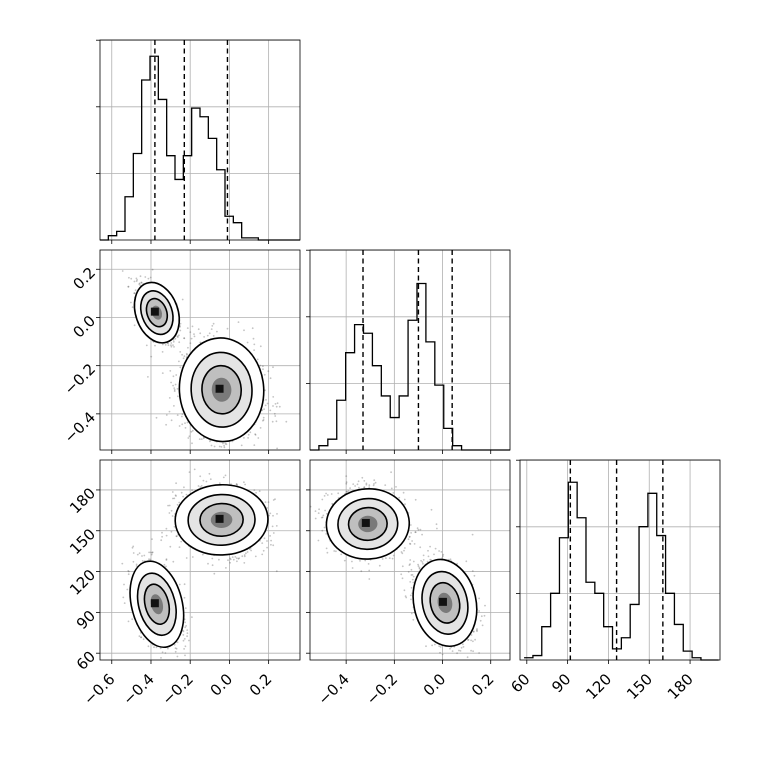  Describe the element at coordinates (84, 327) in the screenshot. I see `y-tick-label: 0.0` at that location.